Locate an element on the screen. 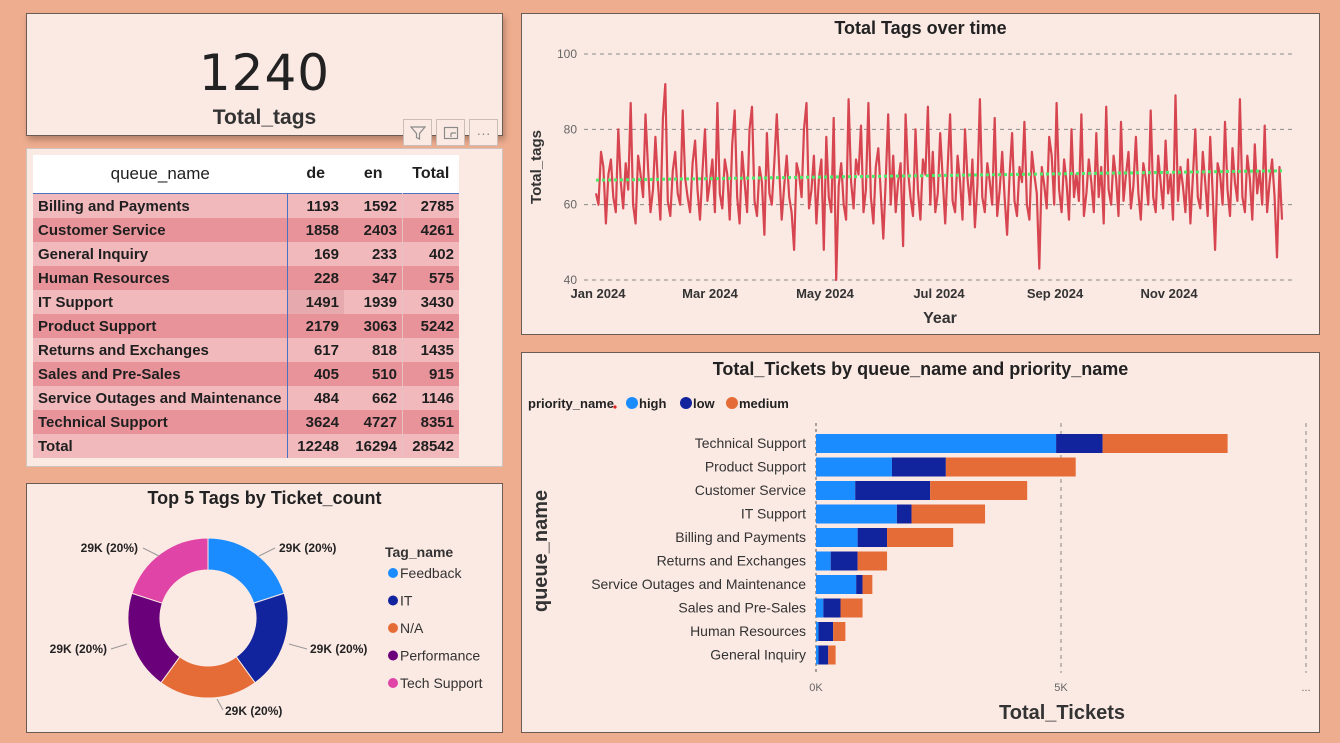  x-axis-title: Total_Tickets is located at coordinates (1062, 713).